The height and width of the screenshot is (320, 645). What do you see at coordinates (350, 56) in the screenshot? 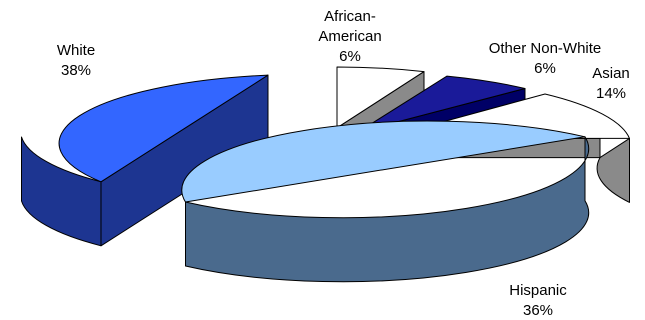
I see `label-african-american-pct: 6%` at bounding box center [350, 56].